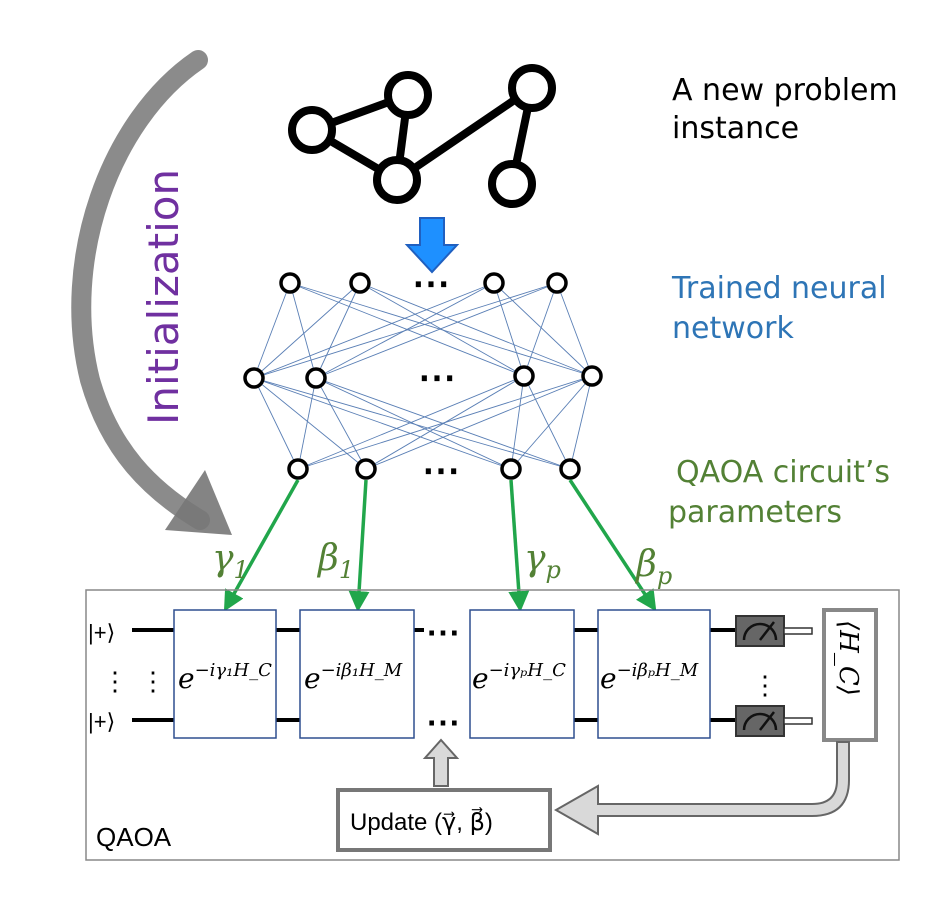 The image size is (932, 900). I want to click on gate-mixer-p: e−iβₚH_M, so click(654, 674).